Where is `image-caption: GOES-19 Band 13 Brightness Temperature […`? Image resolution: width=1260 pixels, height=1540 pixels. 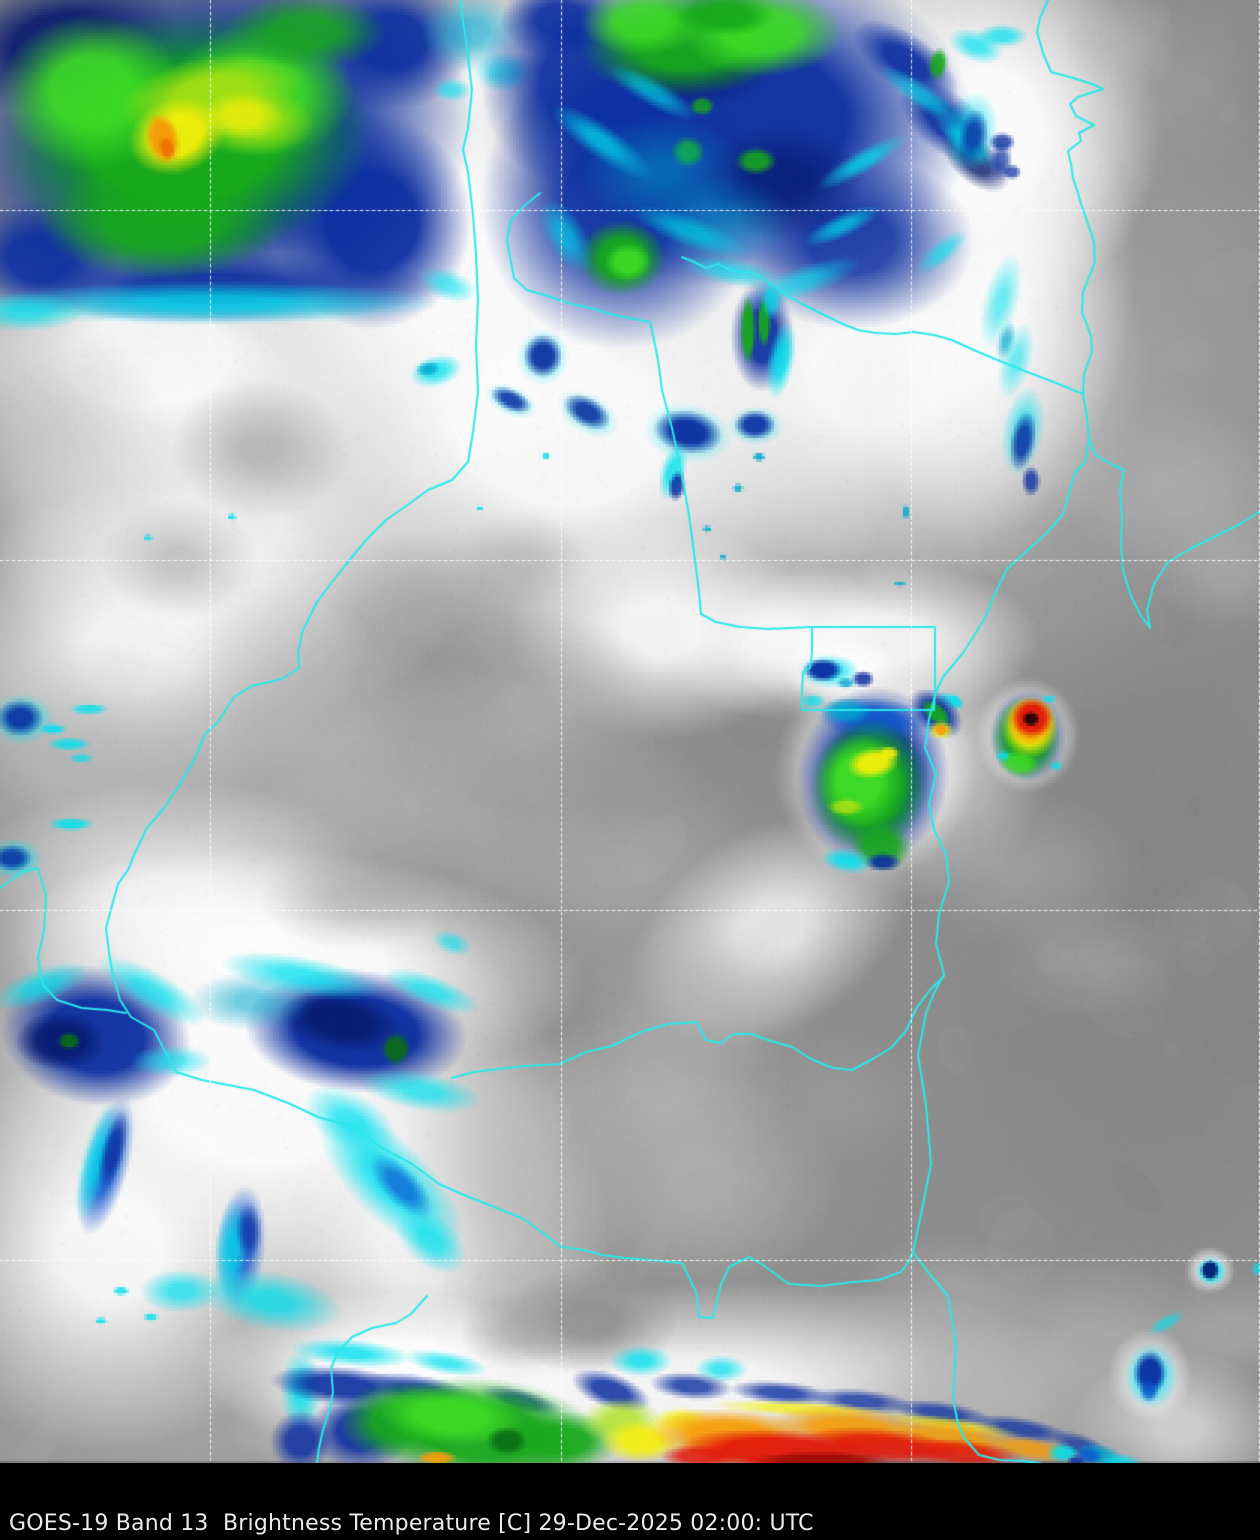 image-caption: GOES-19 Band 13 Brightness Temperature [… is located at coordinates (411, 1523).